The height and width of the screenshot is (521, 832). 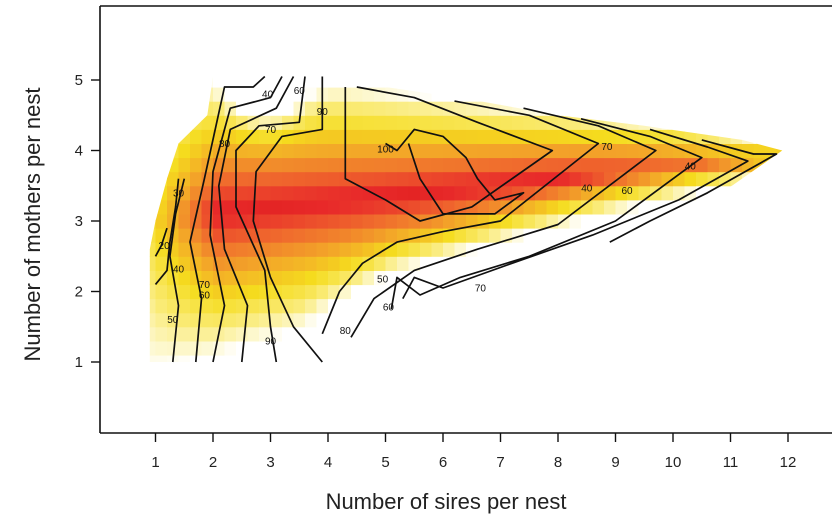 What do you see at coordinates (246, 219) in the screenshot?
I see `contour-line` at bounding box center [246, 219].